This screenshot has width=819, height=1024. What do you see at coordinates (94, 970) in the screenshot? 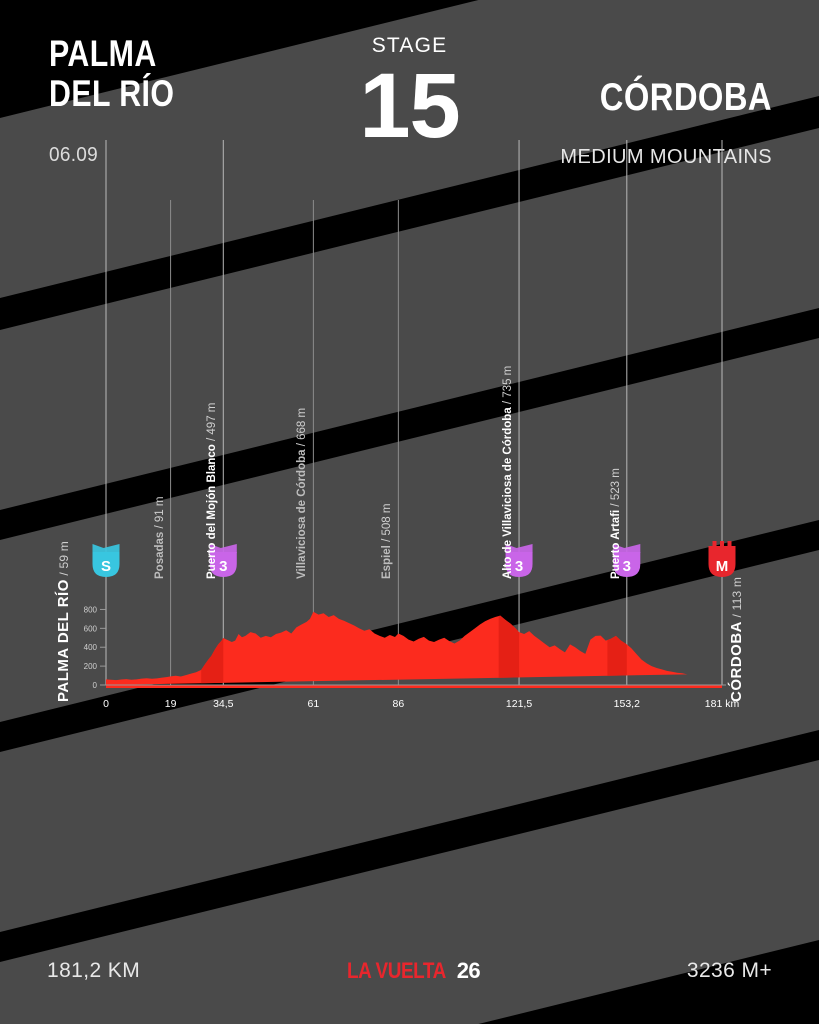
I see `stage-distance: 181,2 KM` at bounding box center [94, 970].